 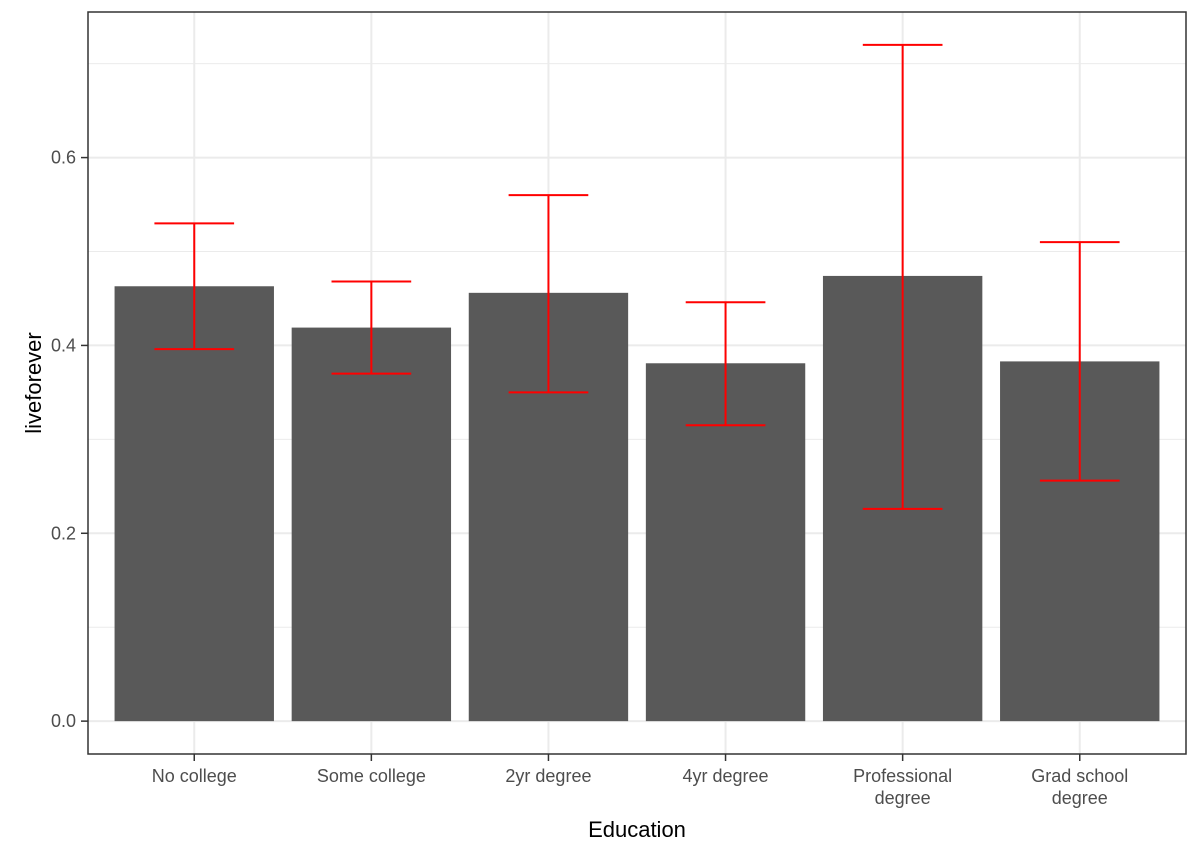 I want to click on x-tick-label: No college, so click(x=194, y=776).